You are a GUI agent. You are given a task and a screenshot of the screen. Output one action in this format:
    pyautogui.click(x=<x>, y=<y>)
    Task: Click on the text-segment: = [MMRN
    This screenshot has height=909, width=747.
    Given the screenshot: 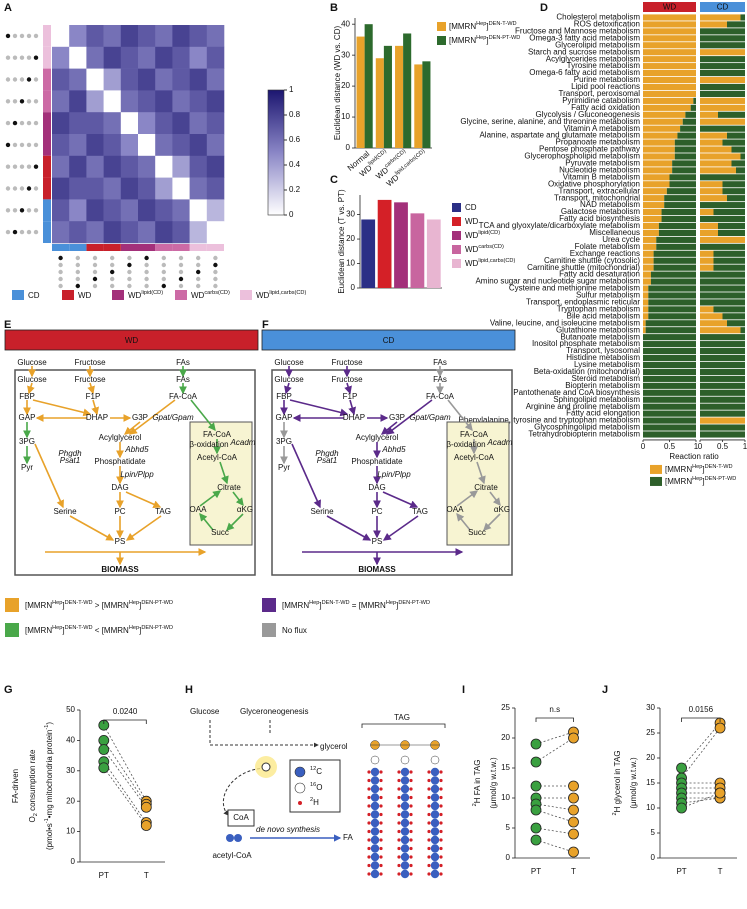 What is the action you would take?
    pyautogui.click(x=368, y=605)
    